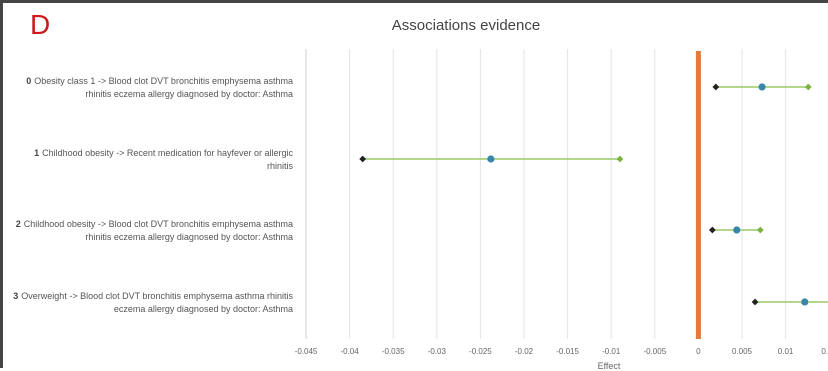  What do you see at coordinates (466, 25) in the screenshot?
I see `chart-title: Associations evidence` at bounding box center [466, 25].